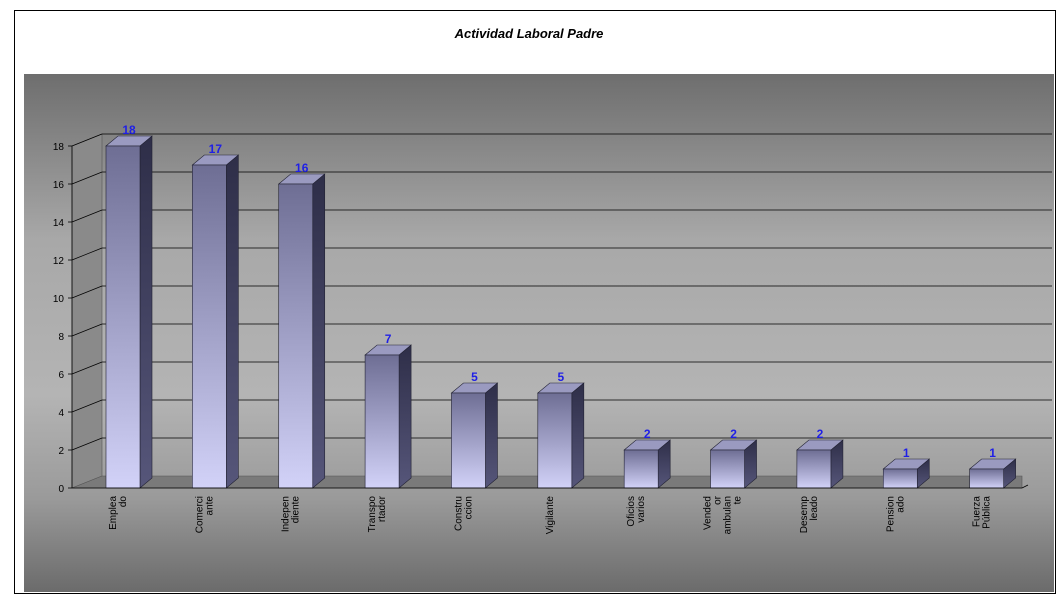  What do you see at coordinates (199, 514) in the screenshot?
I see `category-label-line: Comerci` at bounding box center [199, 514].